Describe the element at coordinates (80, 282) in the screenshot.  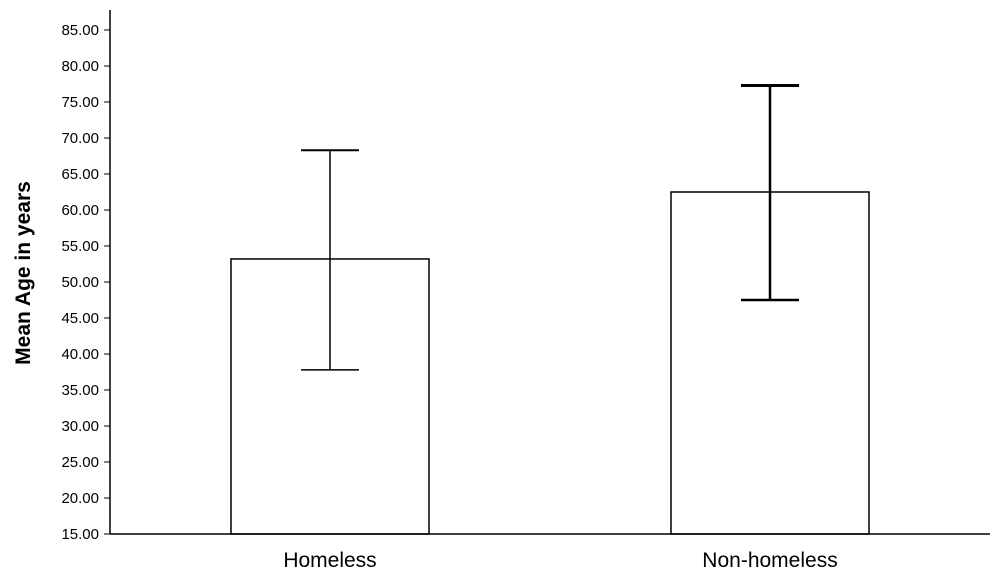
I see `y-tick-label: 50.00` at that location.